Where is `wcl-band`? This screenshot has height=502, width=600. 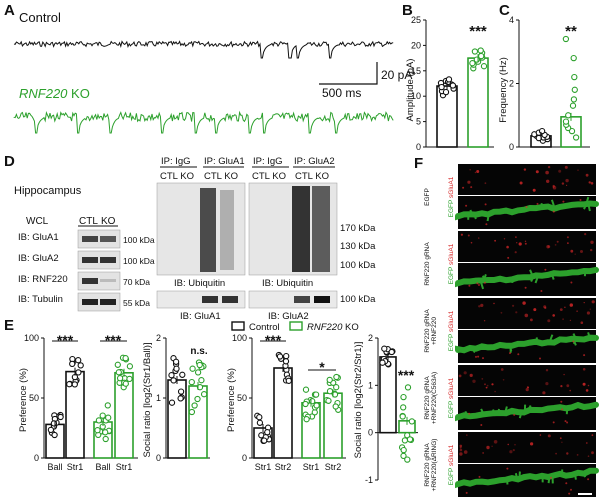 wcl-band is located at coordinates (90, 302).